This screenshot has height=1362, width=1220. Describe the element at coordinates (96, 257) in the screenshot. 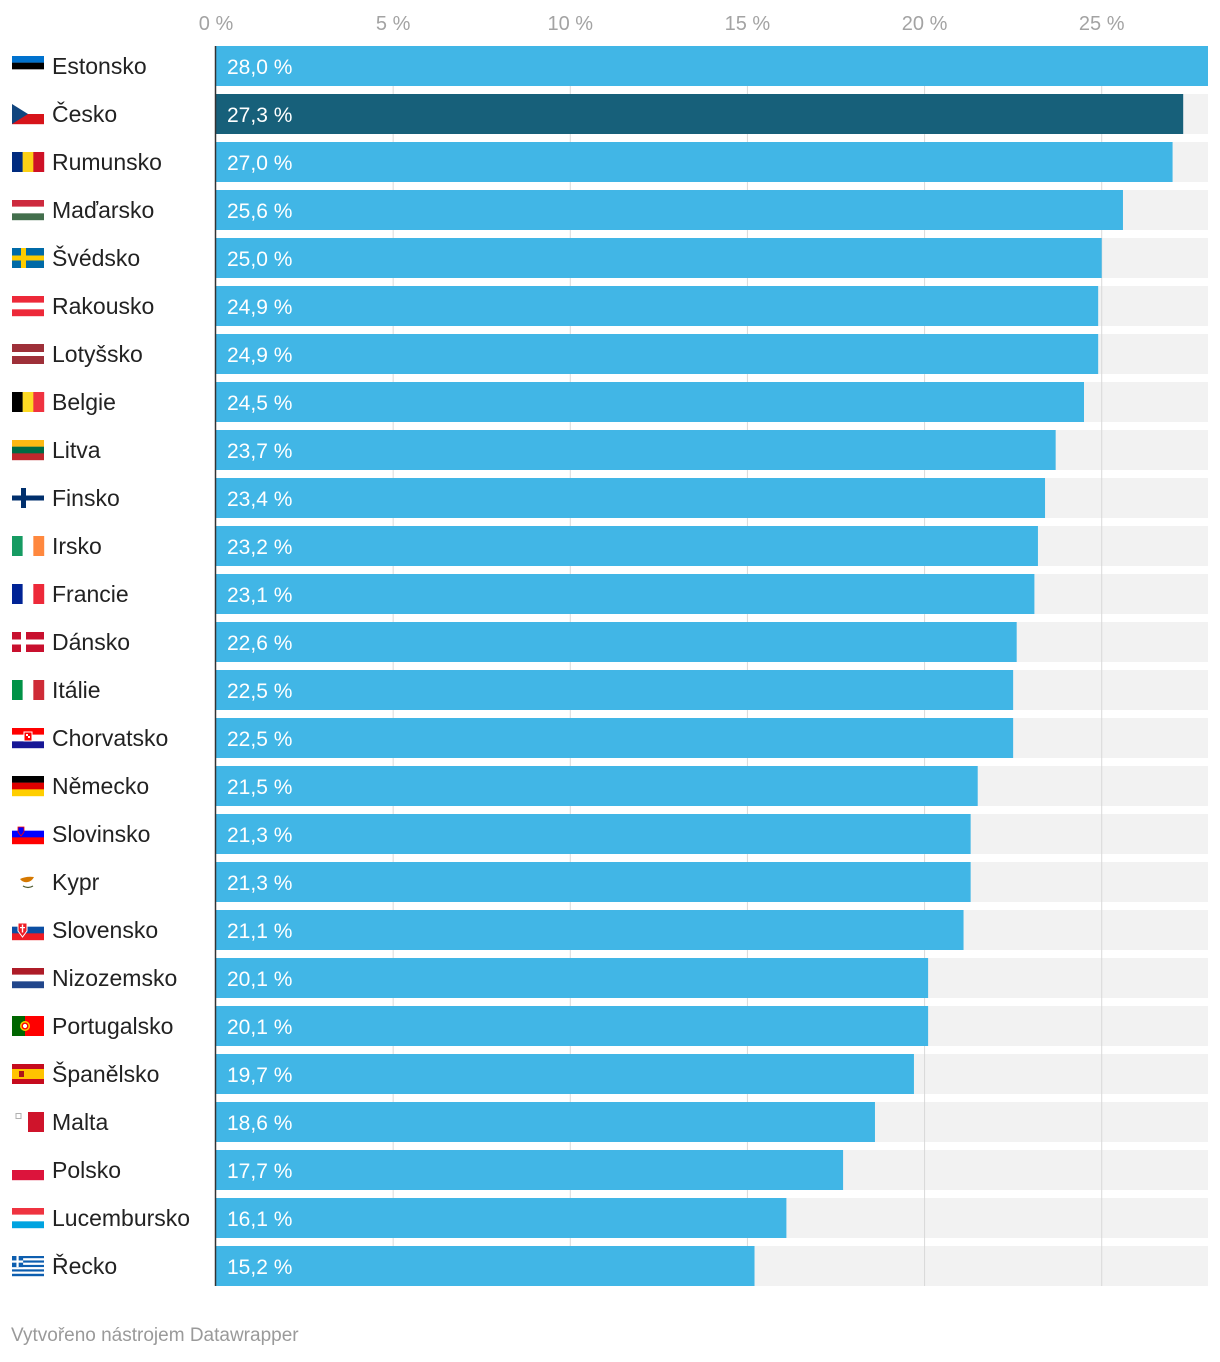

I see `country-label: Švédsko` at that location.